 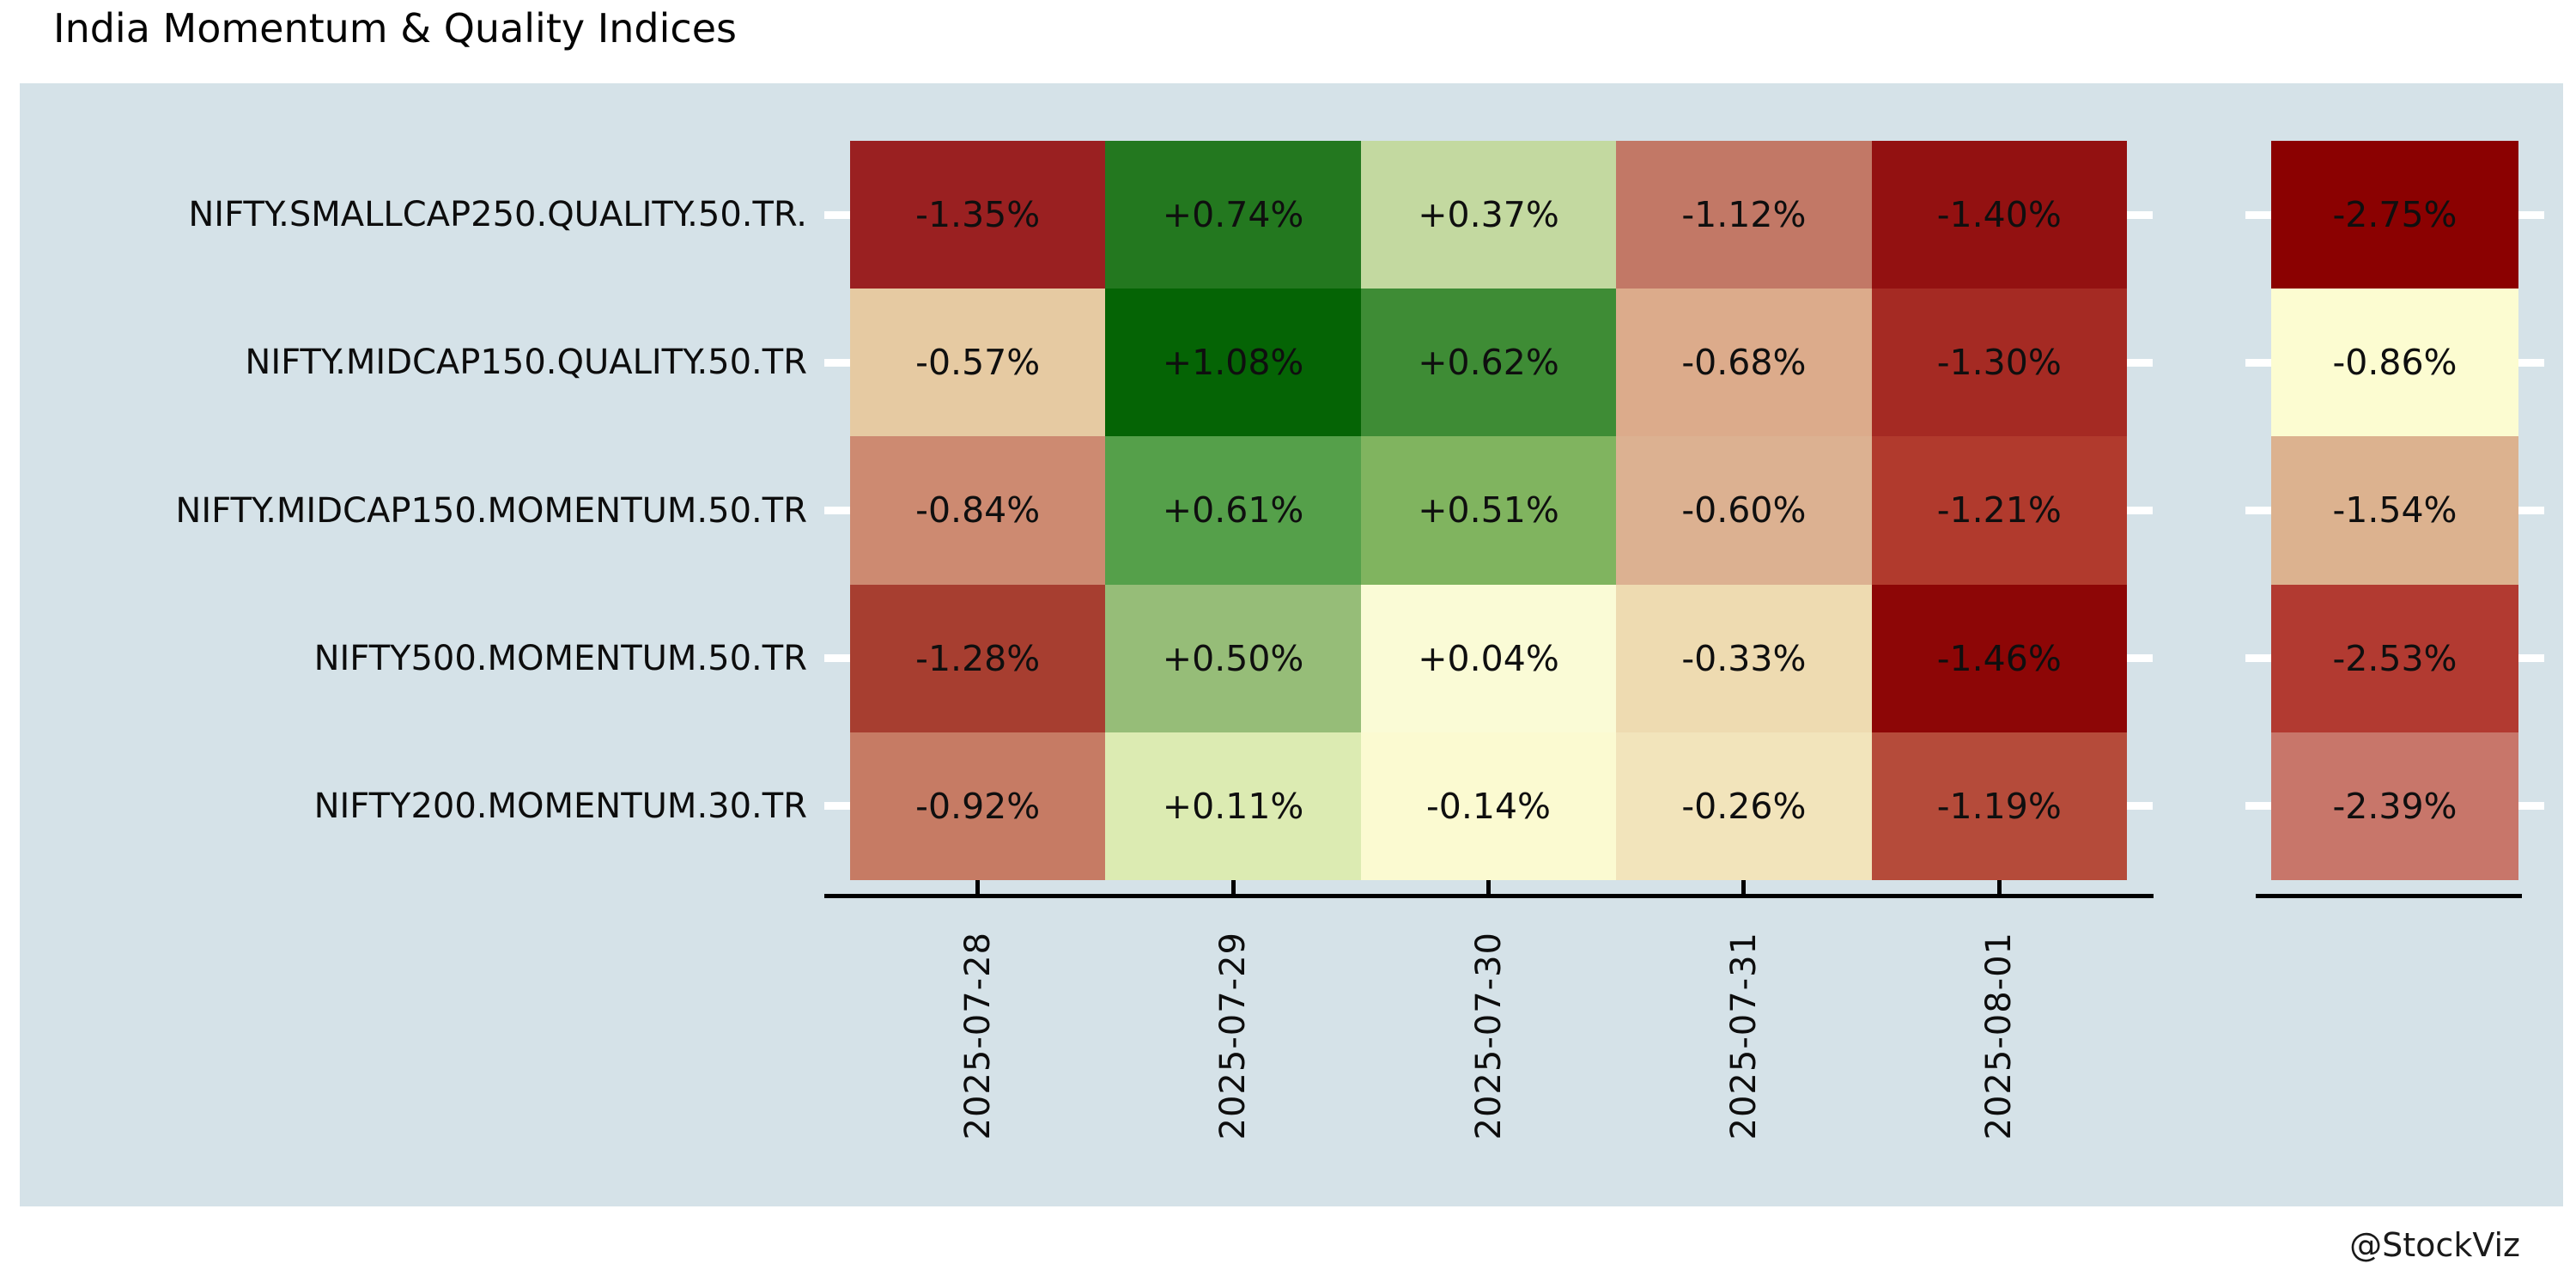 I want to click on x-axis-line, so click(x=1489, y=896).